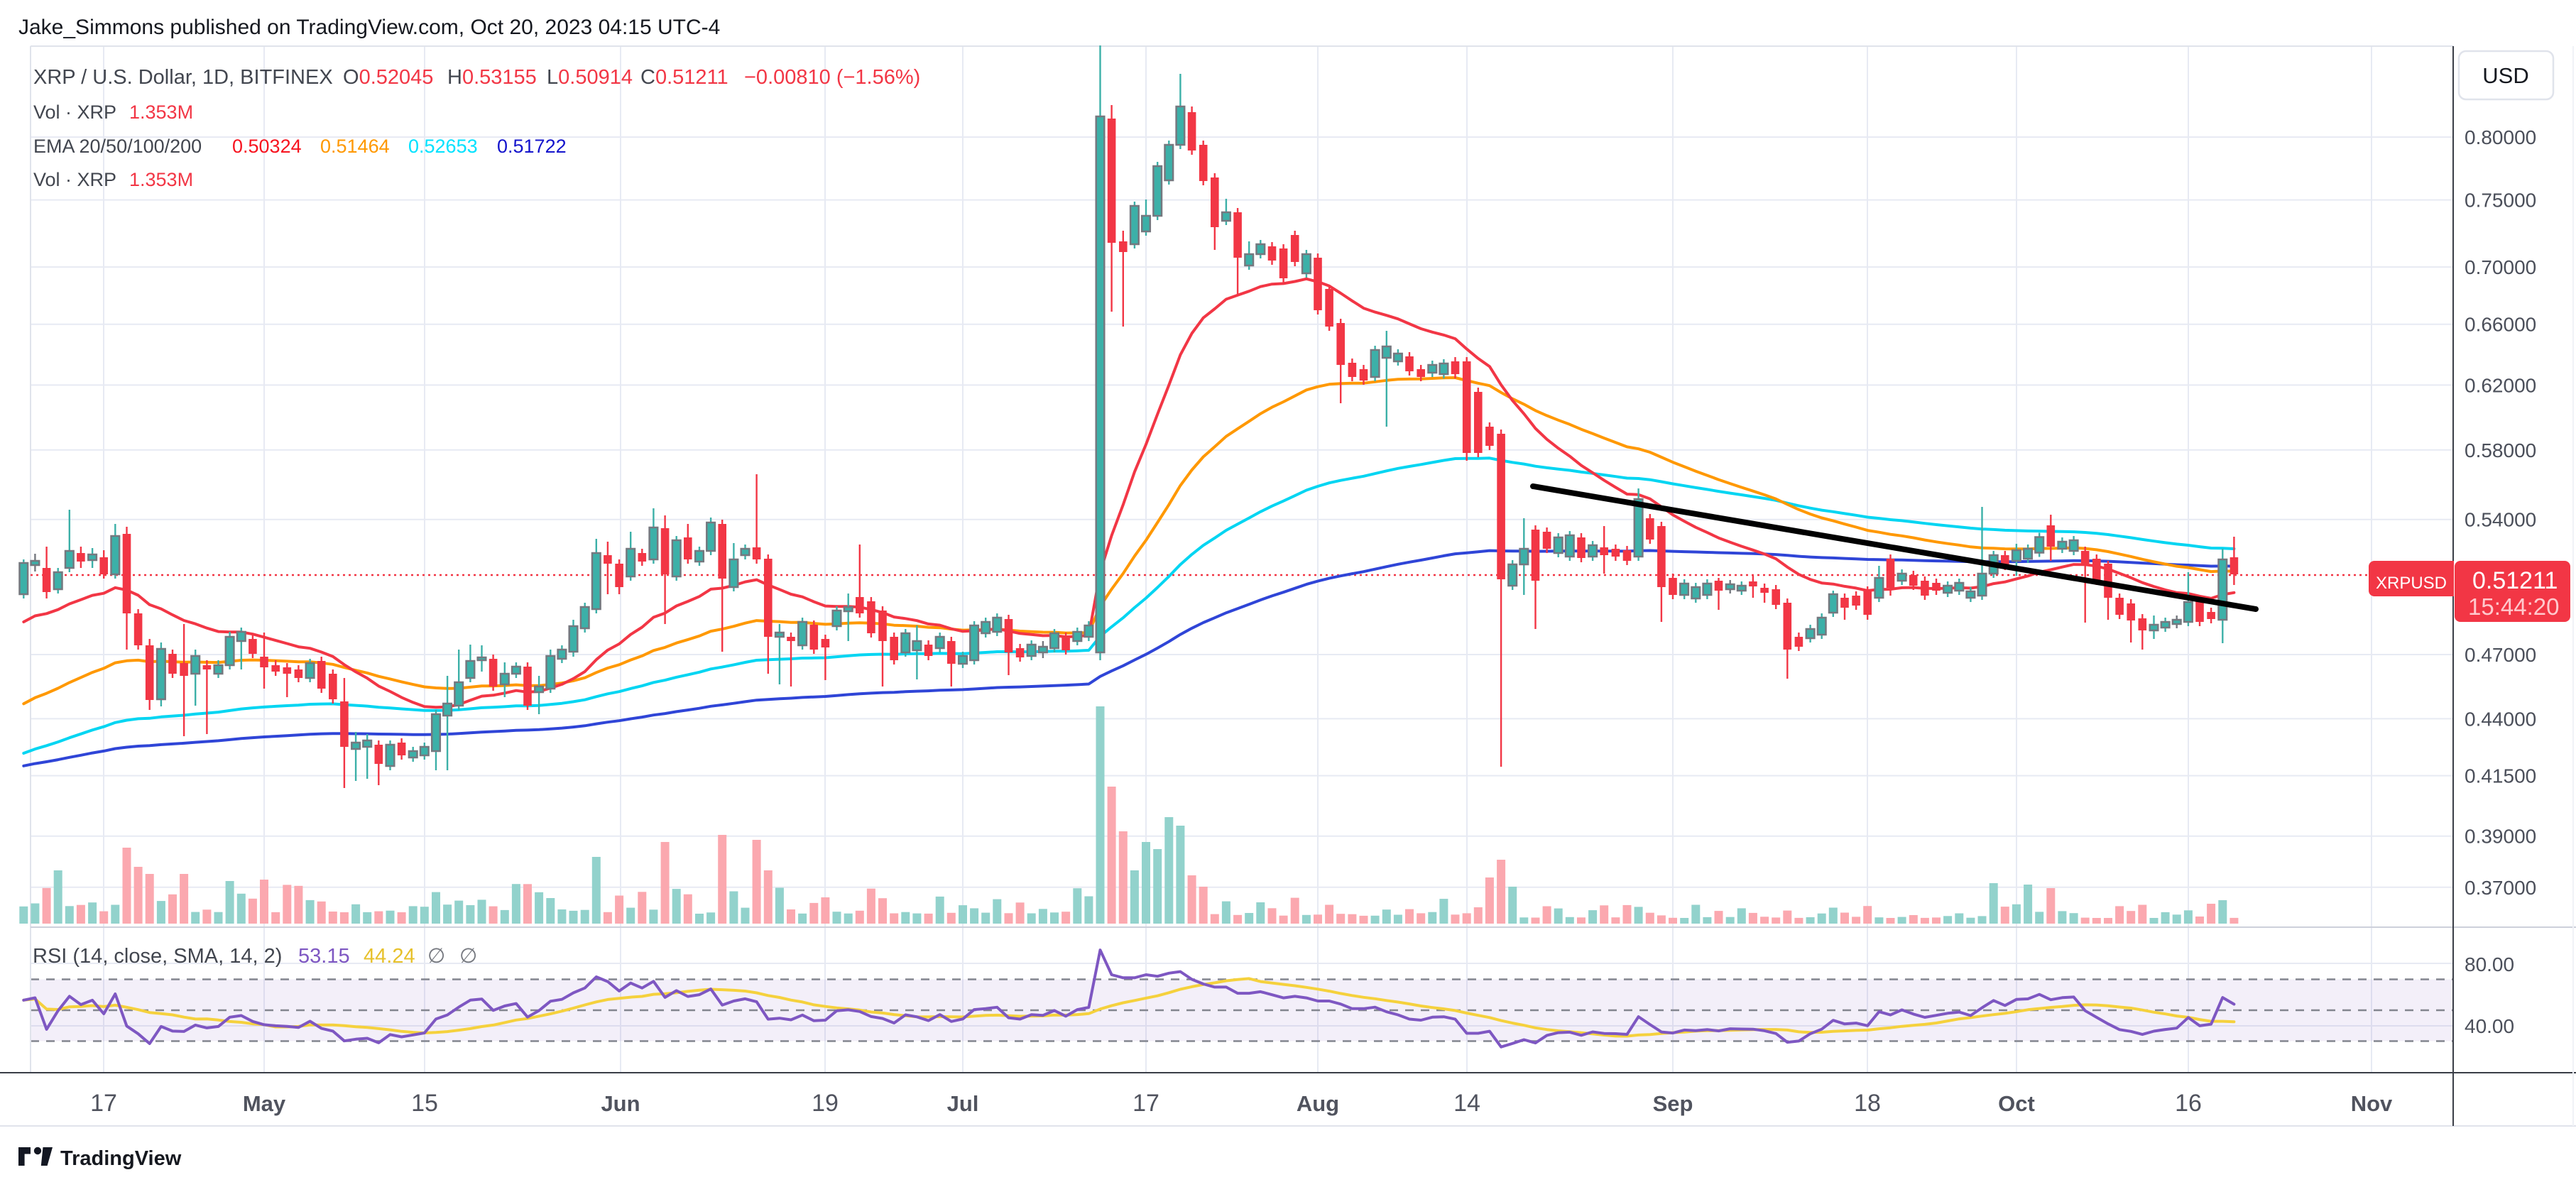 This screenshot has height=1187, width=2576. I want to click on svg-text: 0.41500, so click(2500, 776).